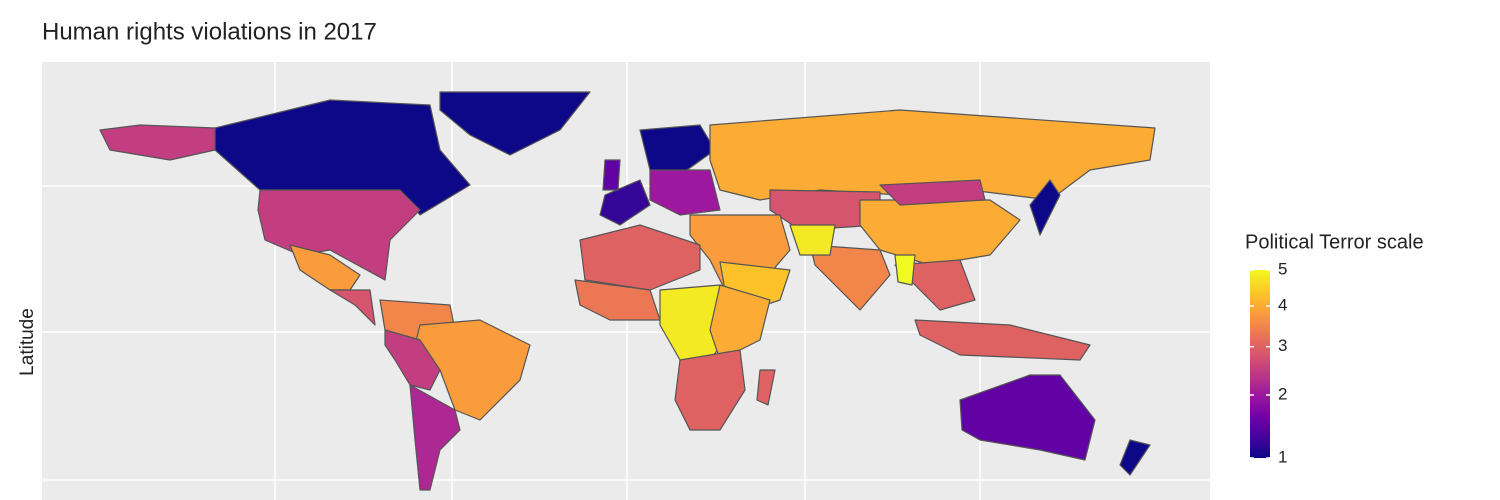  What do you see at coordinates (209, 31) in the screenshot?
I see `map-title: Human rights violations in 2017` at bounding box center [209, 31].